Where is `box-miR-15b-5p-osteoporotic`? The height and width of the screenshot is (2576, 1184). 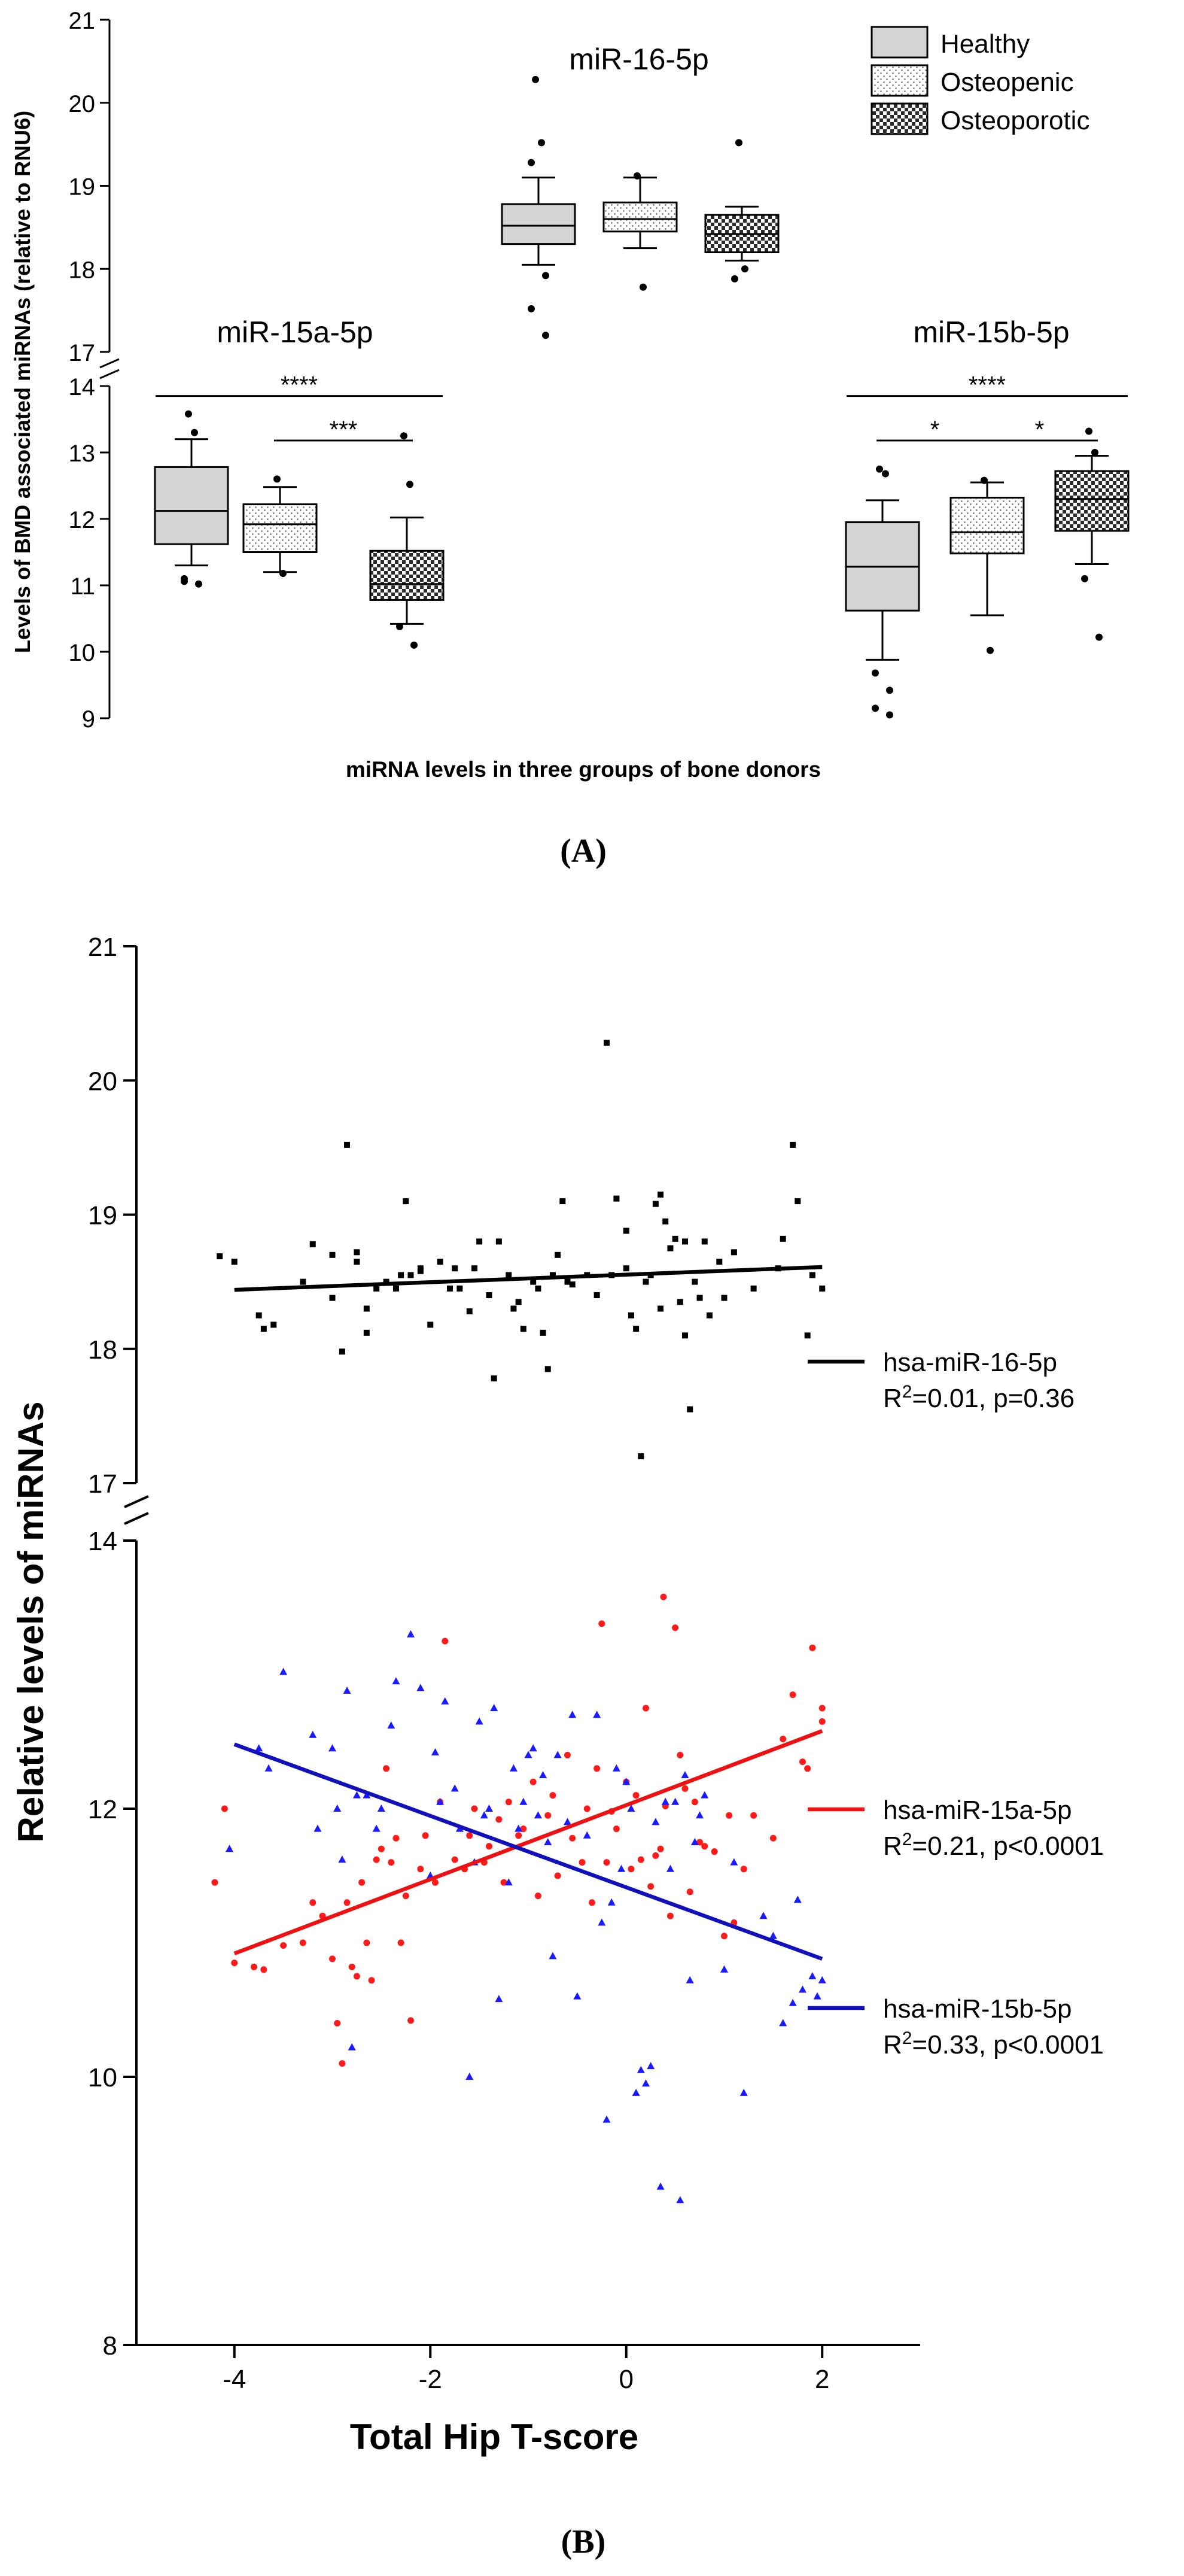 box-miR-15b-5p-osteoporotic is located at coordinates (1092, 501).